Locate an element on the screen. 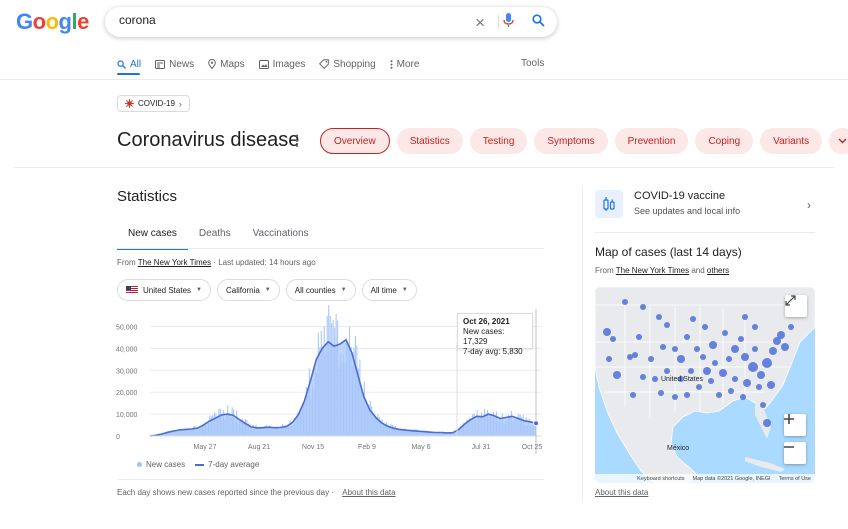 The width and height of the screenshot is (848, 529). nav-maps: Maps is located at coordinates (226, 64).